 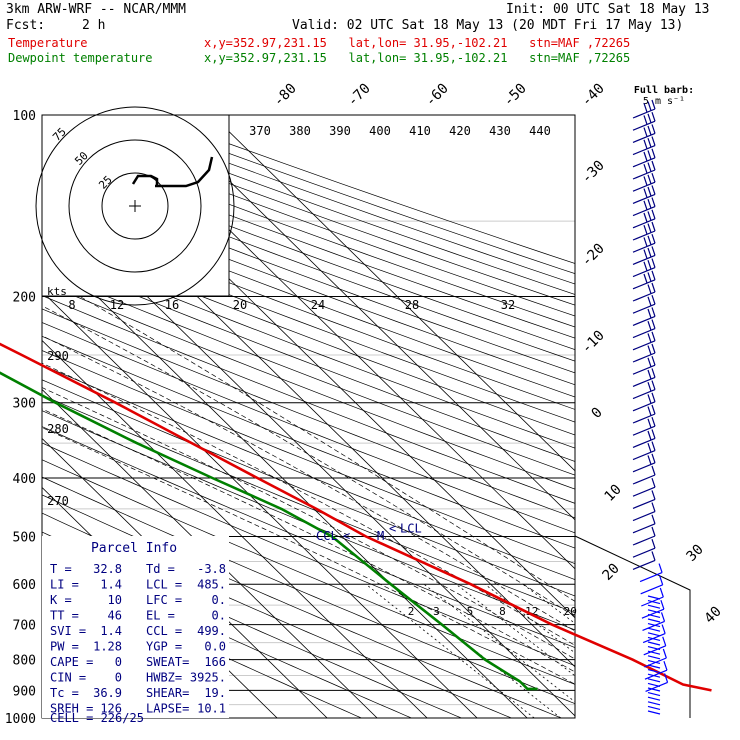 I want to click on parcel-info-title: Parcel Info, so click(x=134, y=548).